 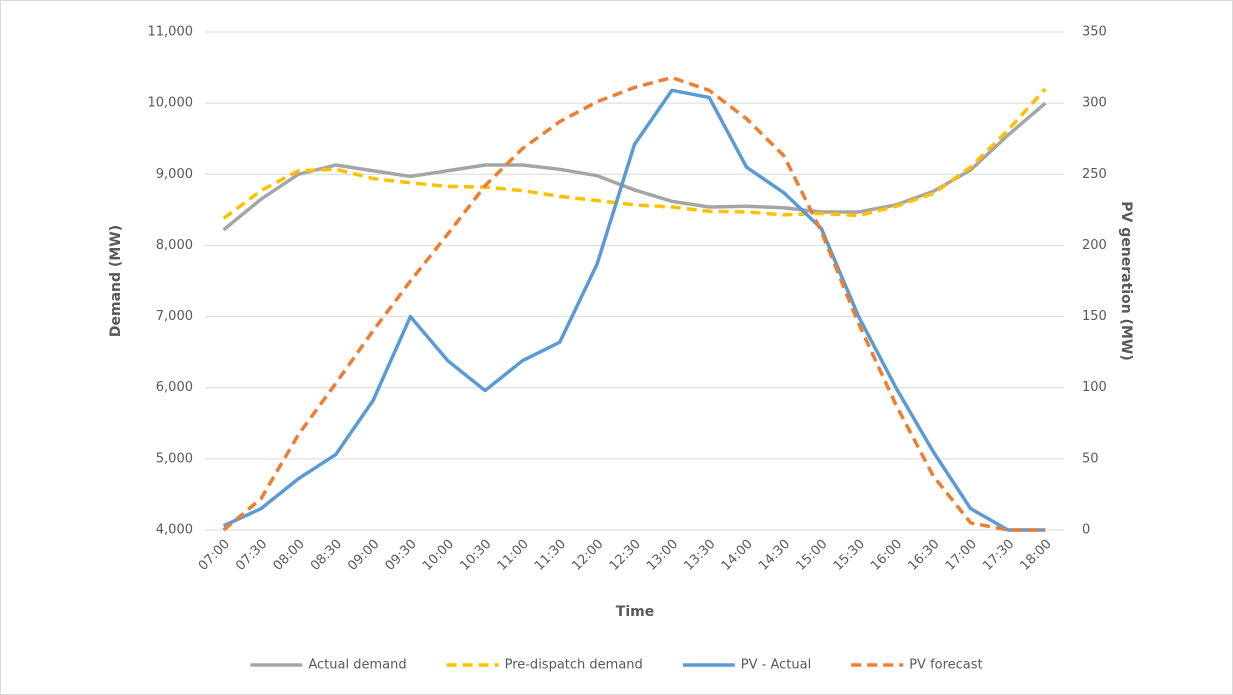 What do you see at coordinates (1094, 32) in the screenshot?
I see `y2-tick-label: 350` at bounding box center [1094, 32].